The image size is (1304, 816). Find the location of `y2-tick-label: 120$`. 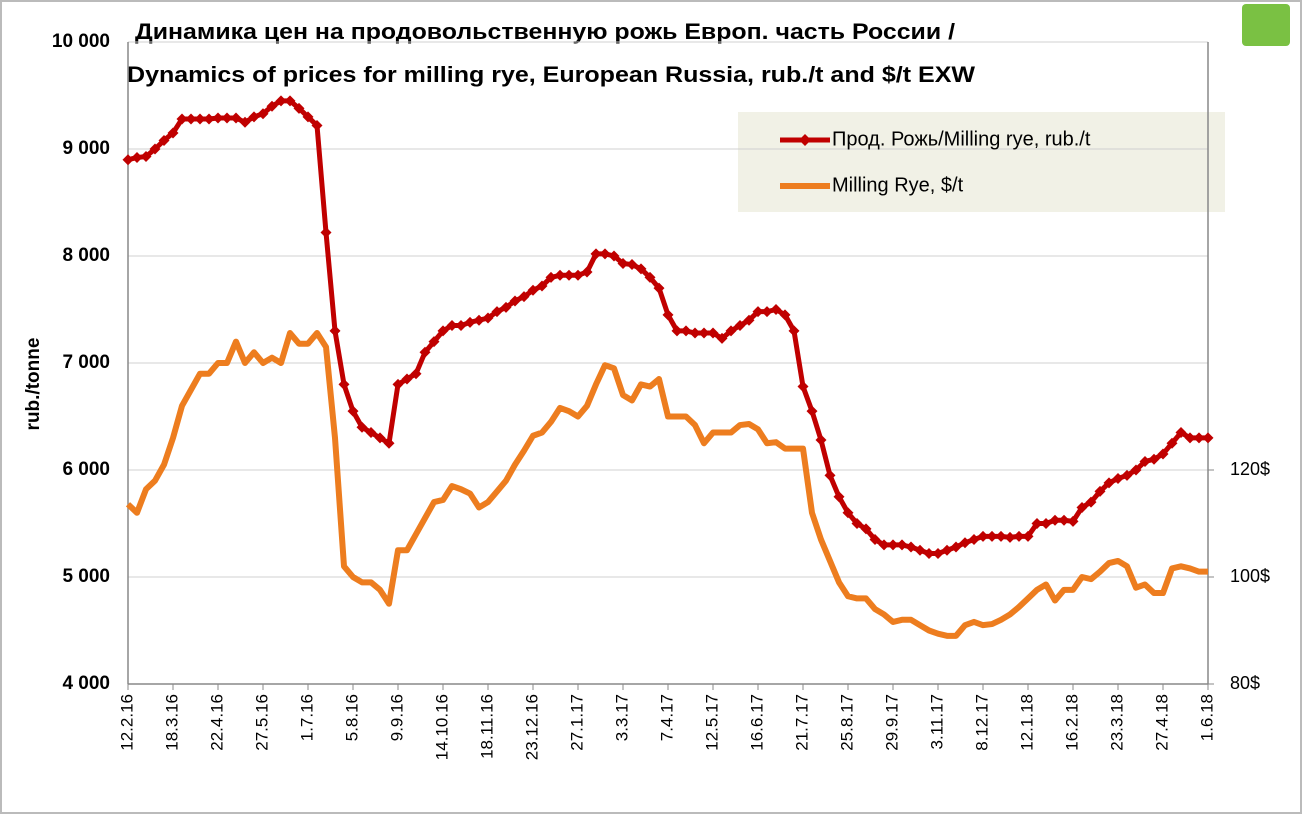

y2-tick-label: 120$ is located at coordinates (1250, 469).